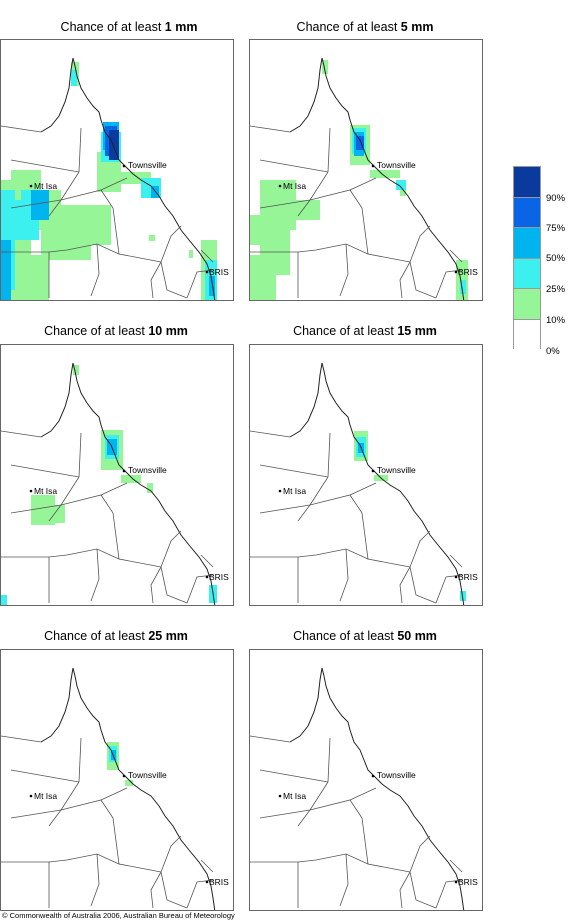 Image resolution: width=570 pixels, height=923 pixels. Describe the element at coordinates (219, 272) in the screenshot. I see `place-label-bris: BRIS` at that location.